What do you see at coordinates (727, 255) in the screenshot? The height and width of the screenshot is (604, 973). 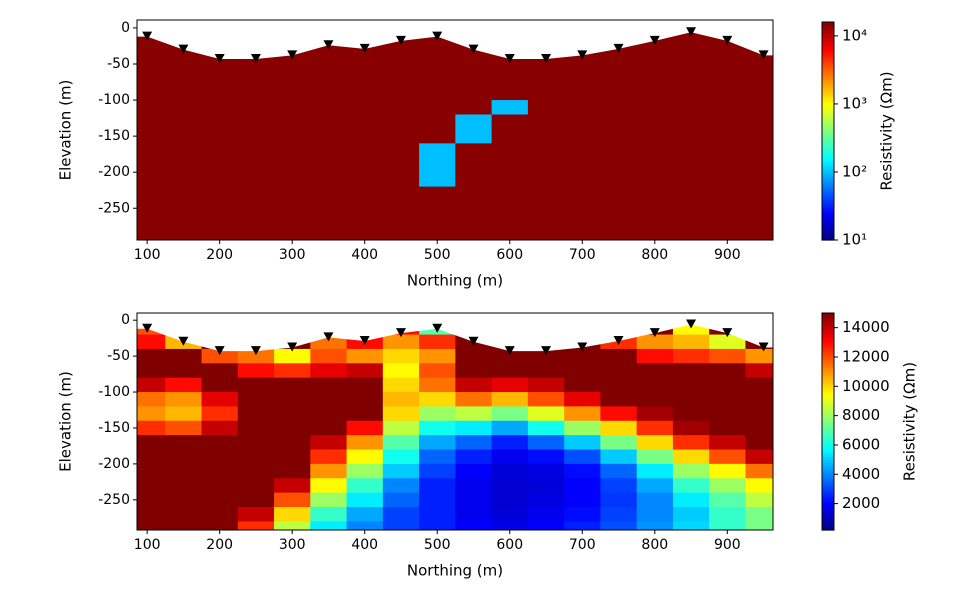 I see `x-tick-label: 900` at bounding box center [727, 255].